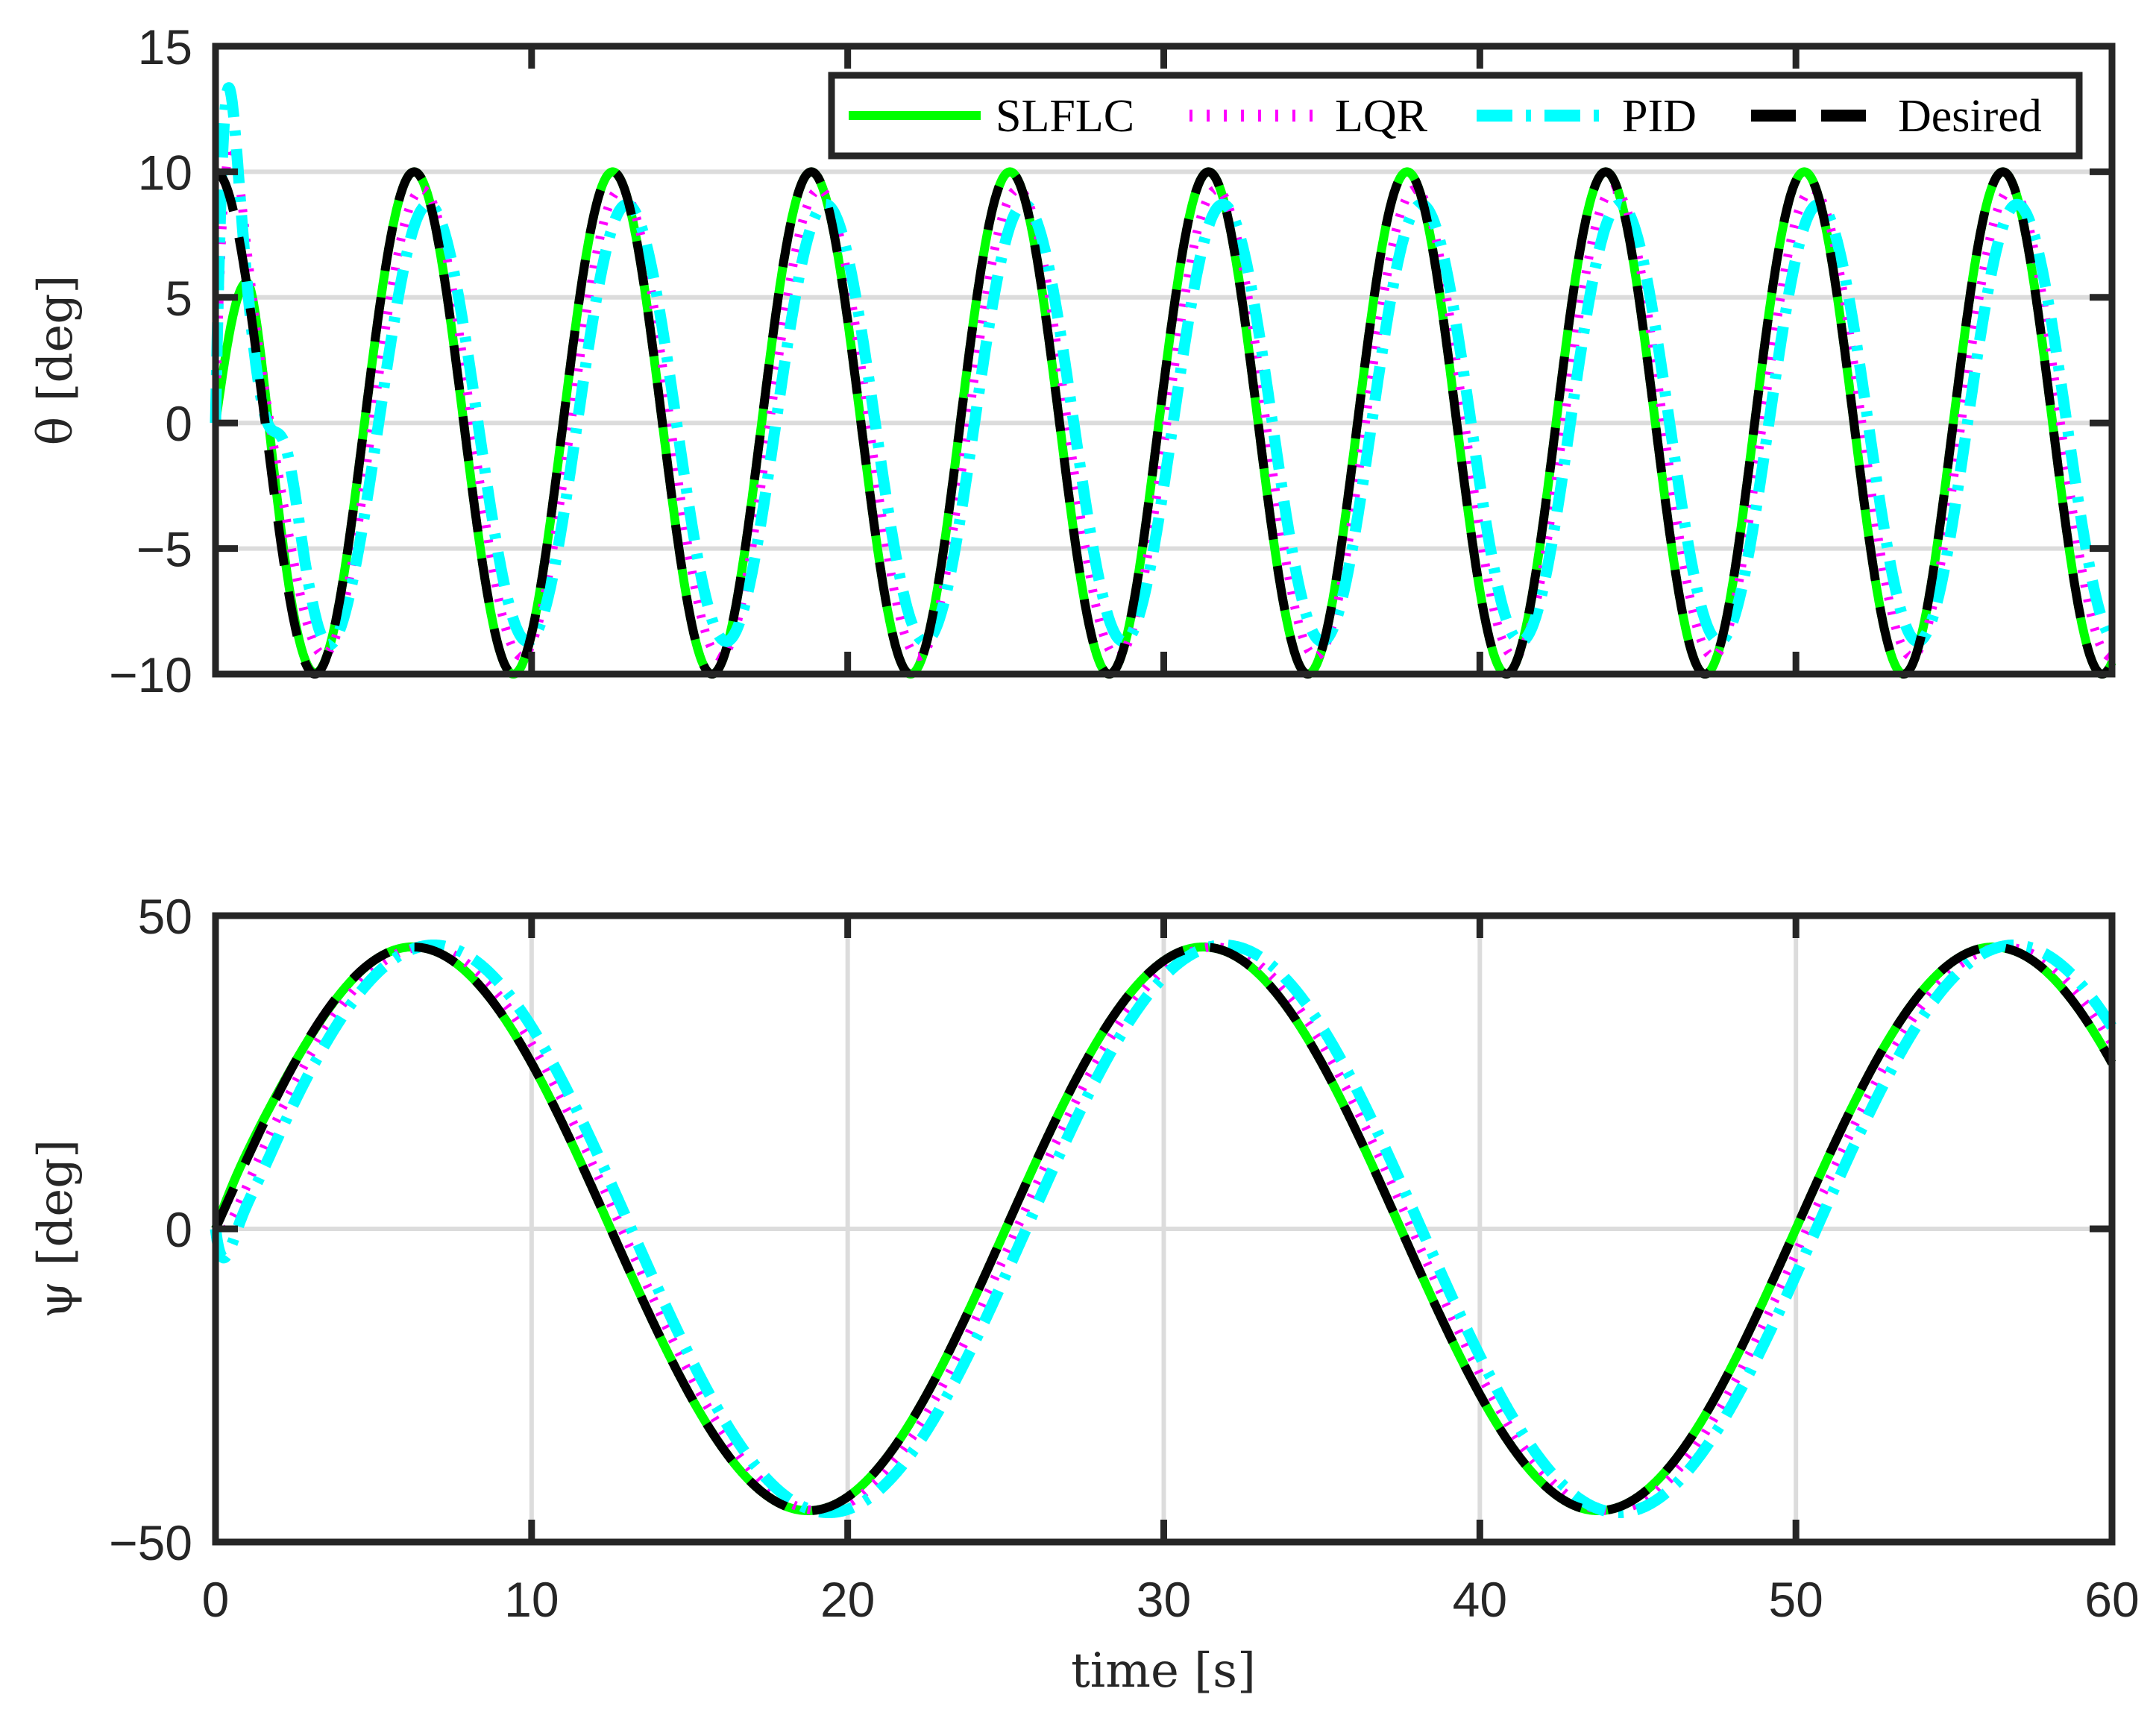 This screenshot has width=2156, height=1718. I want to click on legend-label-lqr: LQR, so click(1381, 116).